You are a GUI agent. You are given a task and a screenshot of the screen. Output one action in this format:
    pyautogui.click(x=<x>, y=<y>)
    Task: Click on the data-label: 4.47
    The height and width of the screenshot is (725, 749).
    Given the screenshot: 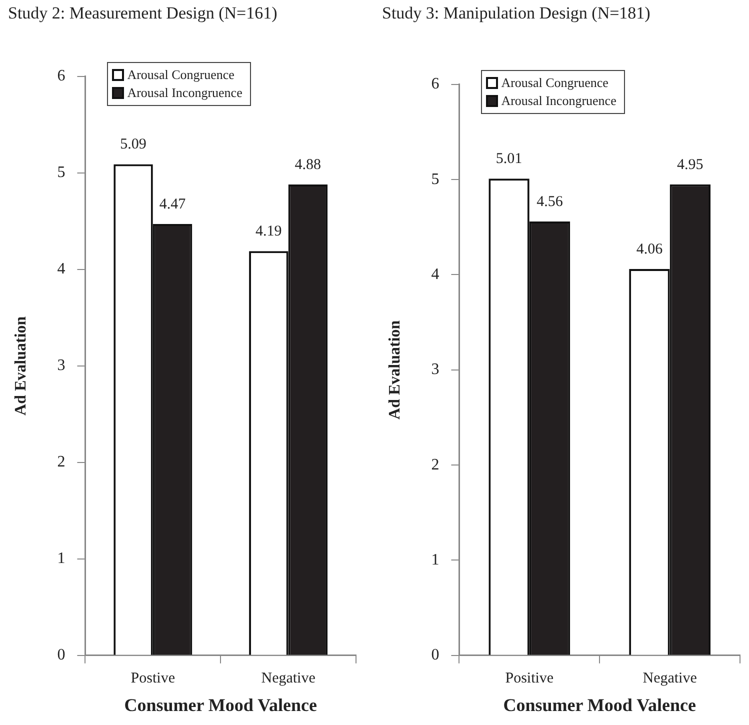 What is the action you would take?
    pyautogui.click(x=172, y=204)
    